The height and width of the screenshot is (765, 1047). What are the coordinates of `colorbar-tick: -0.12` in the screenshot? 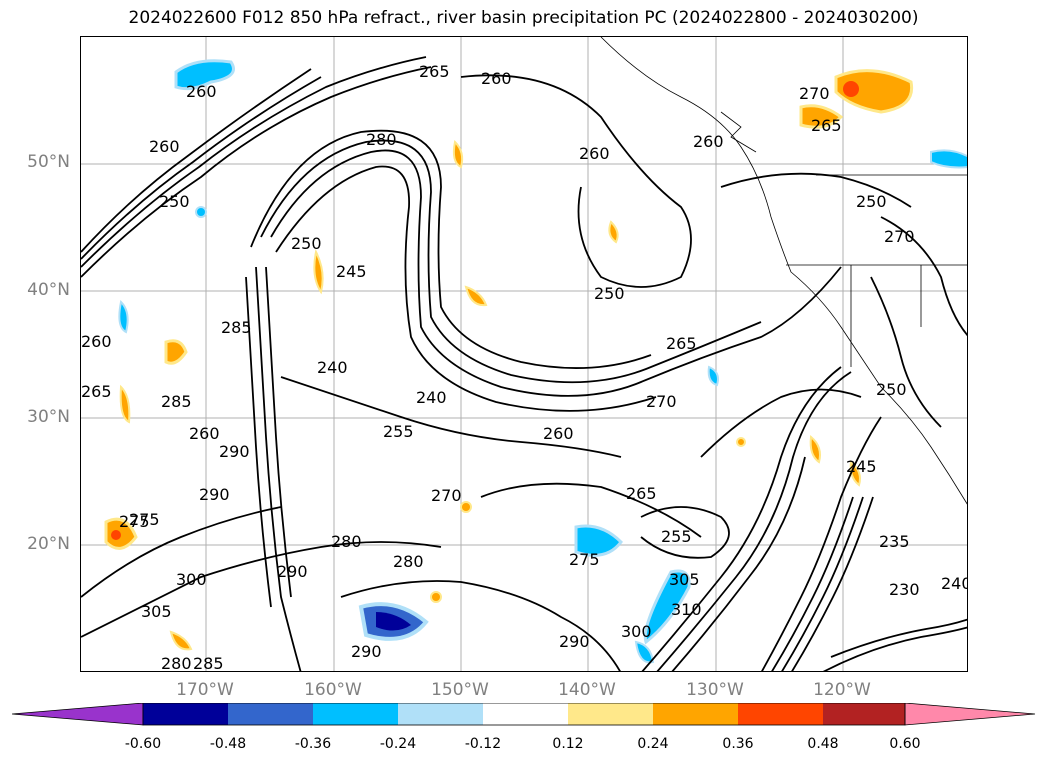 It's located at (483, 744).